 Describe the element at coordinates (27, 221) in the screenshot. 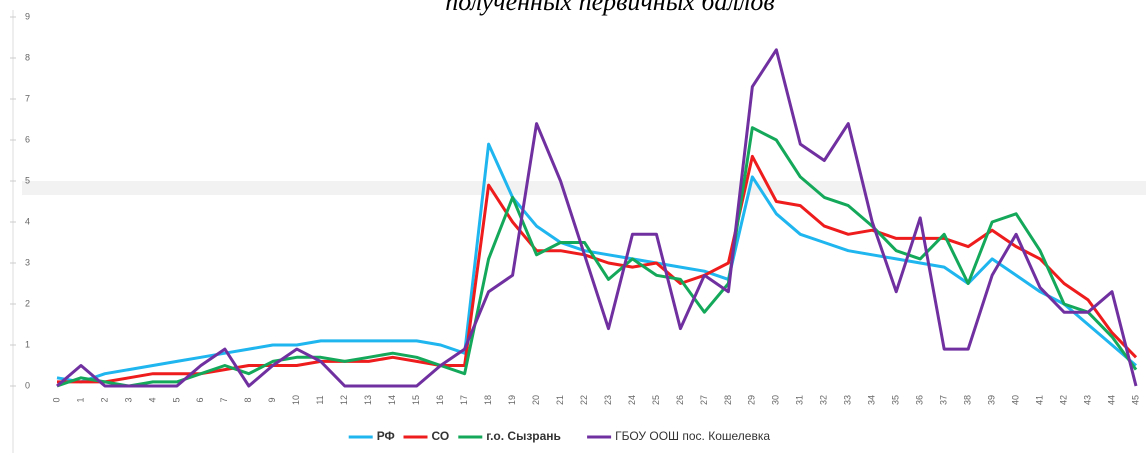

I see `y-tick-label: 4` at that location.